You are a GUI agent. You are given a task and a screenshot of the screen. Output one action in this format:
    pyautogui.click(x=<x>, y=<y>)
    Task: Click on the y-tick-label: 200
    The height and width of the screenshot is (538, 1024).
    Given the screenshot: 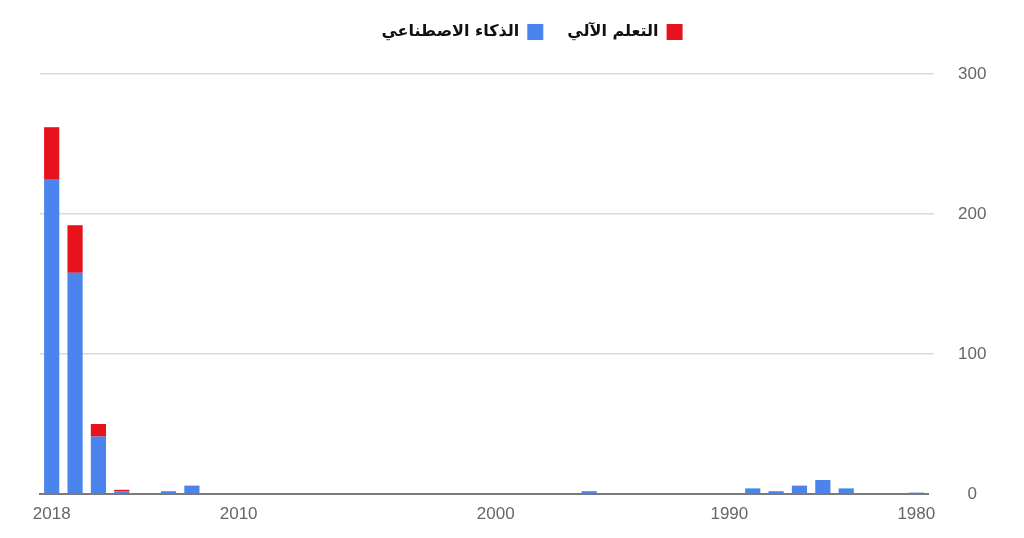 What is the action you would take?
    pyautogui.click(x=972, y=213)
    